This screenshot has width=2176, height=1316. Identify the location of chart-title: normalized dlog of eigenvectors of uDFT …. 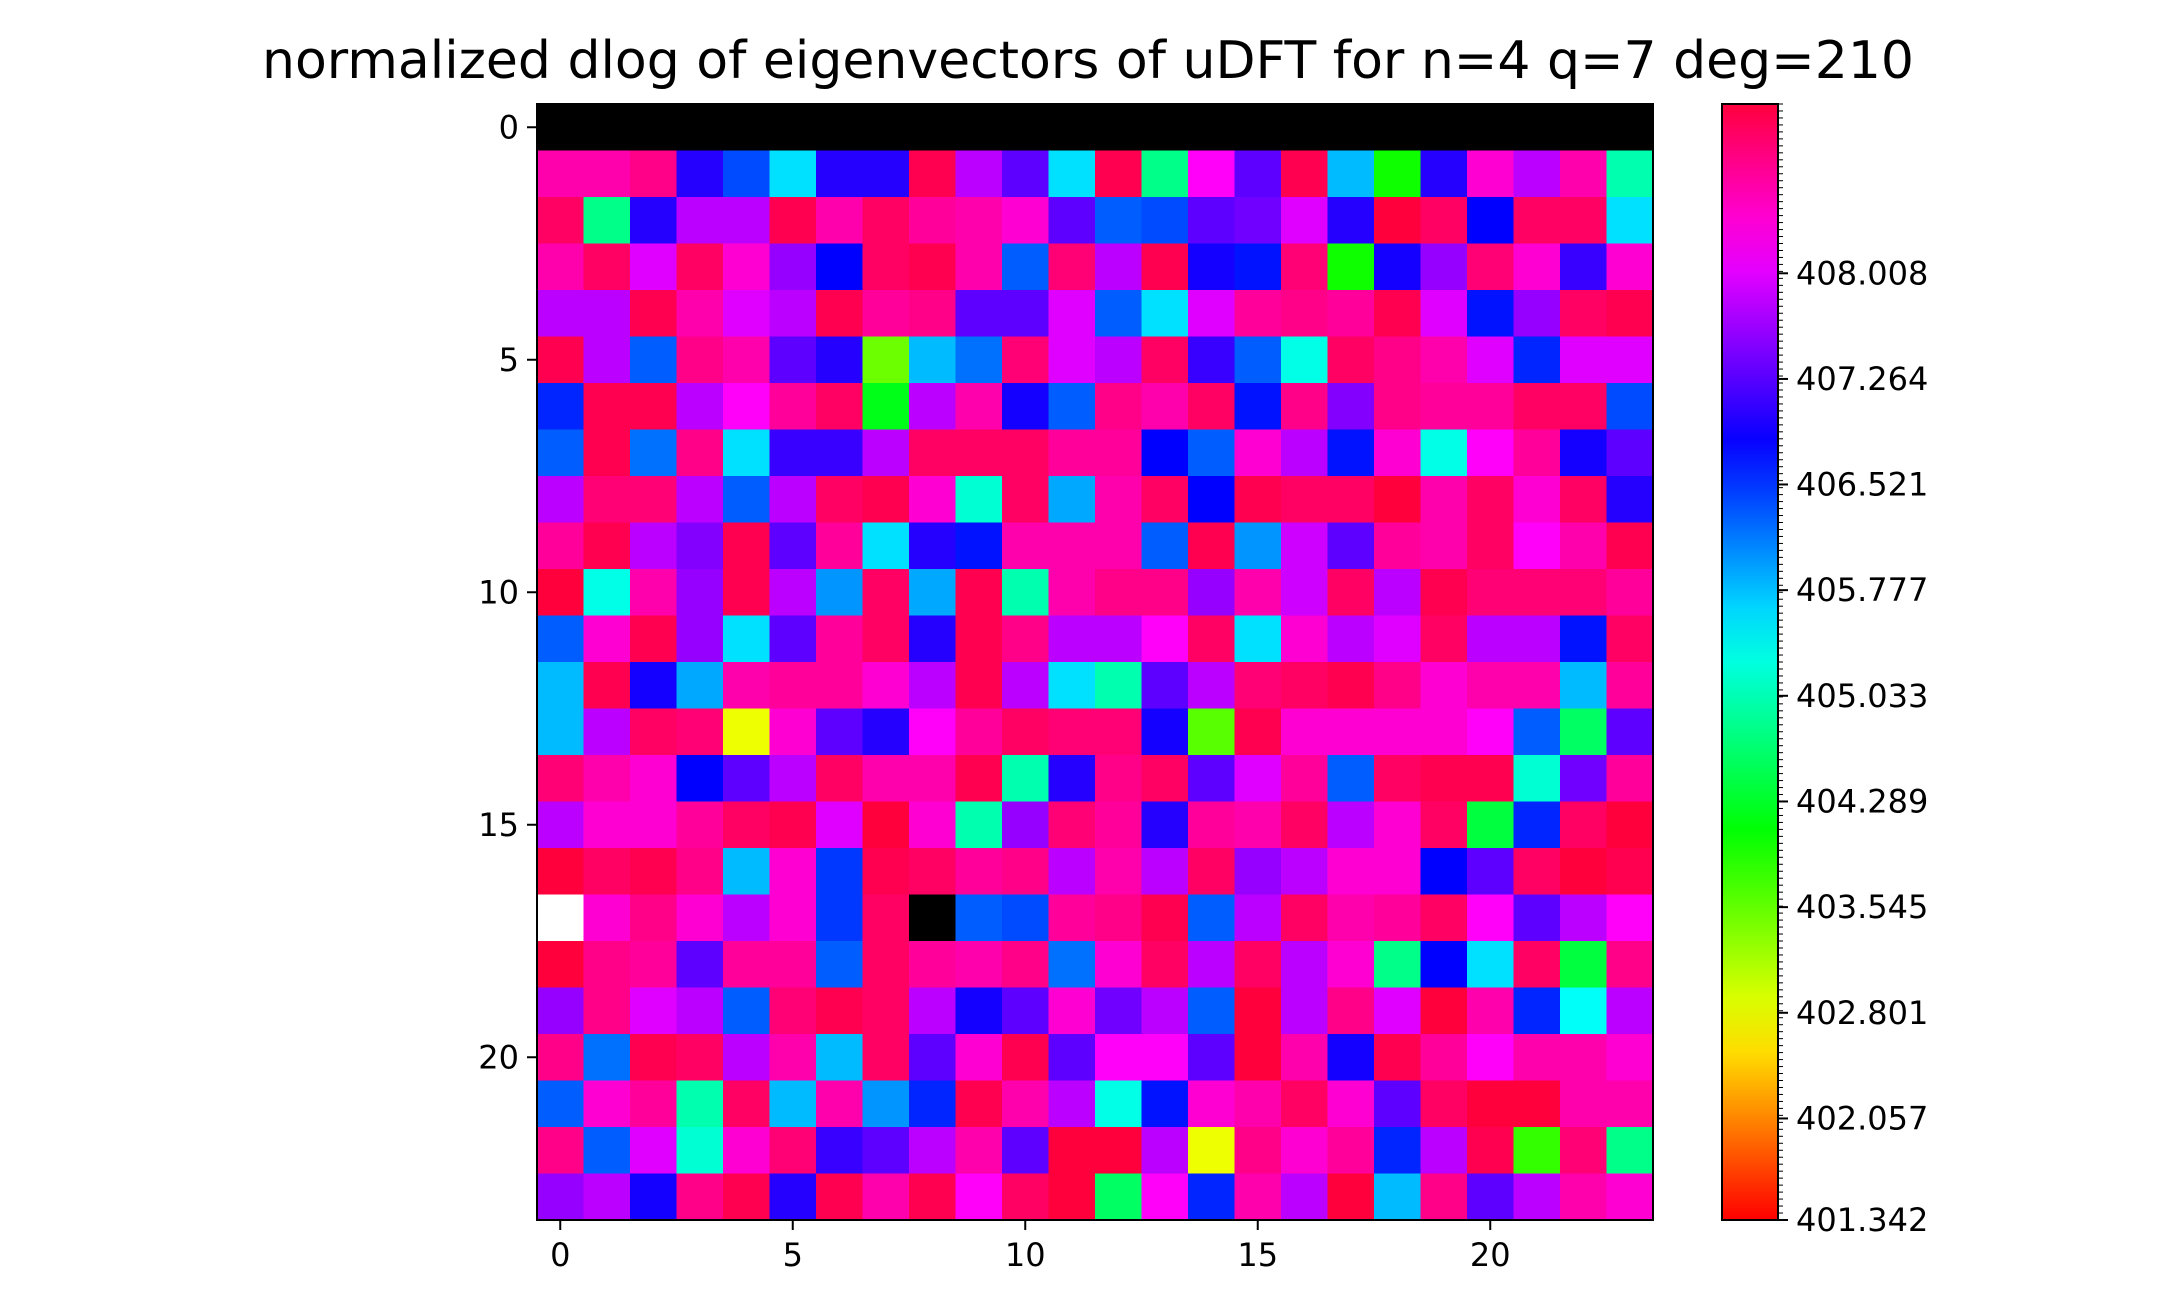
(1088, 61).